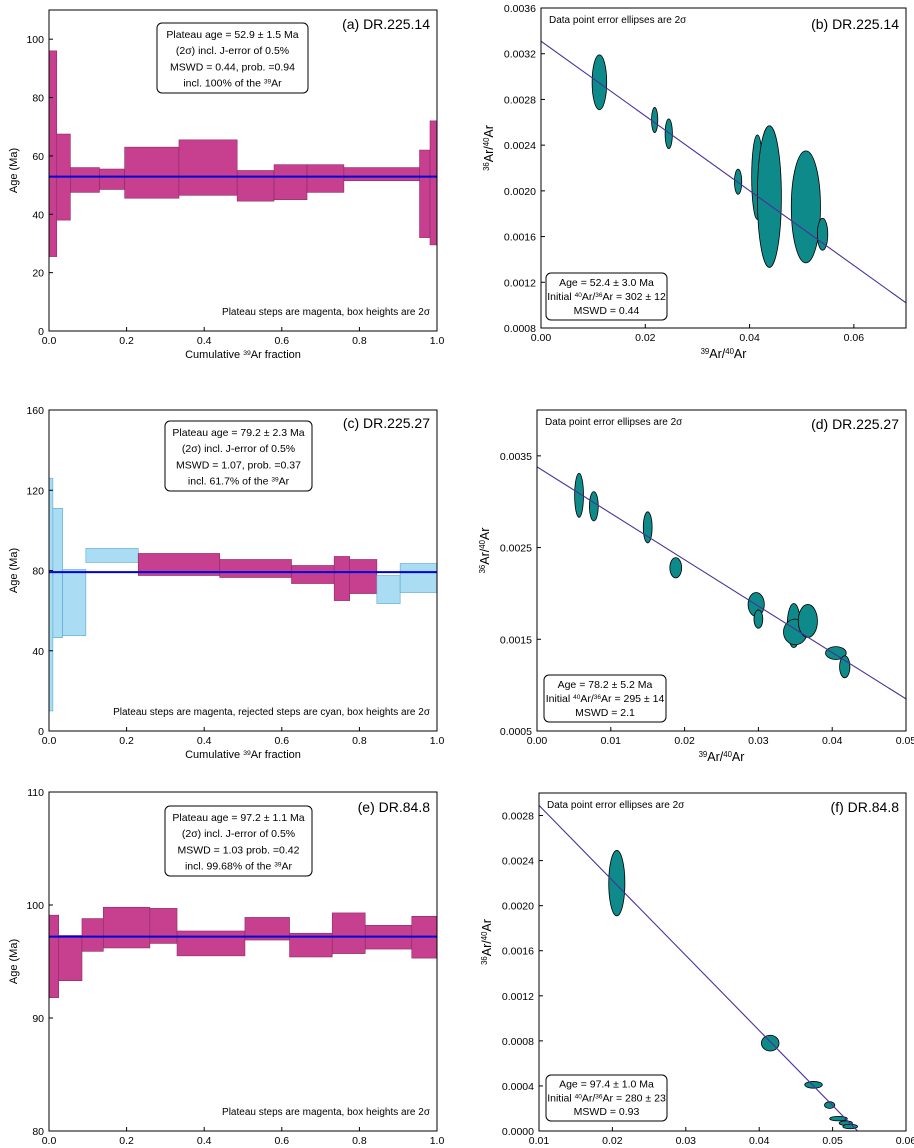  What do you see at coordinates (386, 423) in the screenshot?
I see `panel-title: (c) DR.225.27` at bounding box center [386, 423].